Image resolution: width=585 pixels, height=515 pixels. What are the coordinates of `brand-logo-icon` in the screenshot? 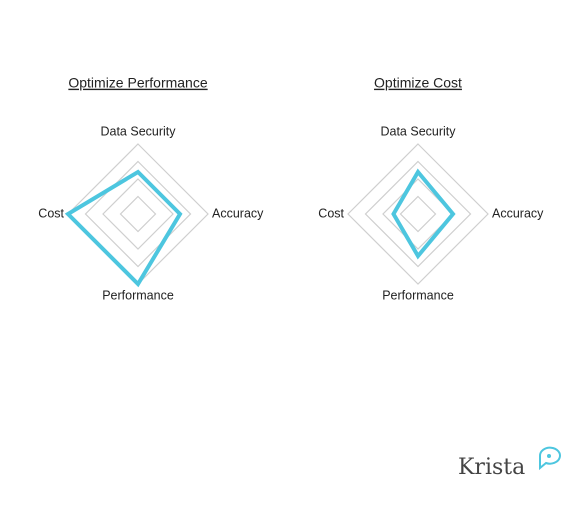 It's located at (549, 458).